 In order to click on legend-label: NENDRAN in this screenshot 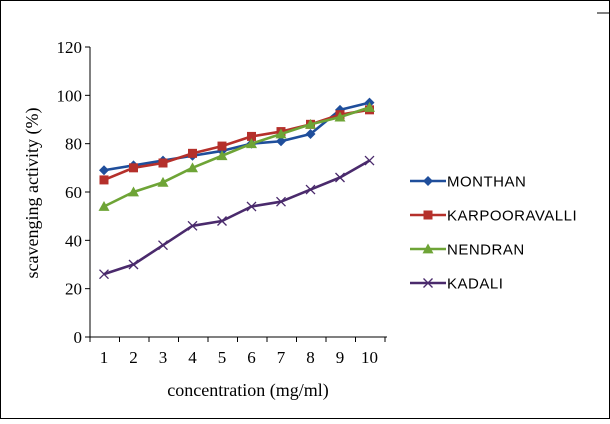, I will do `click(486, 250)`.